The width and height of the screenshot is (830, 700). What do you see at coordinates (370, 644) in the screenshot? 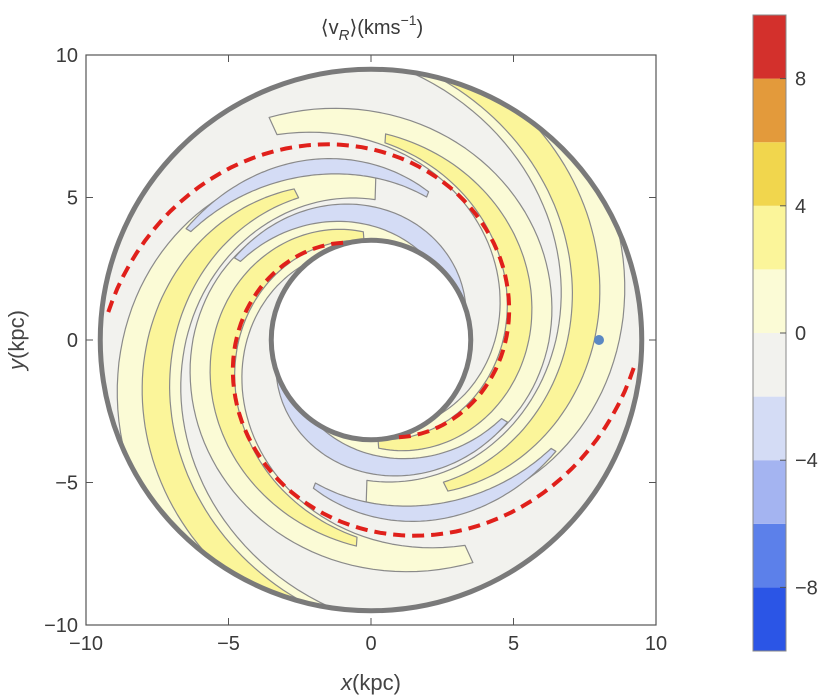
I see `x-tick-label: 0` at bounding box center [370, 644].